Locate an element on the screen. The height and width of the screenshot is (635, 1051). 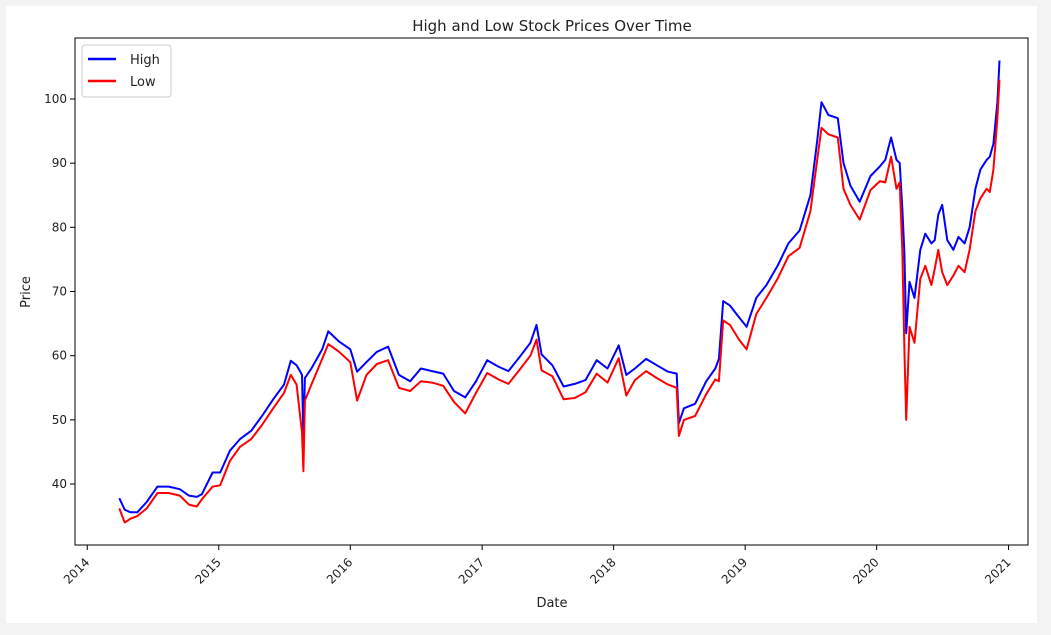
legend-label-low: Low is located at coordinates (143, 82).